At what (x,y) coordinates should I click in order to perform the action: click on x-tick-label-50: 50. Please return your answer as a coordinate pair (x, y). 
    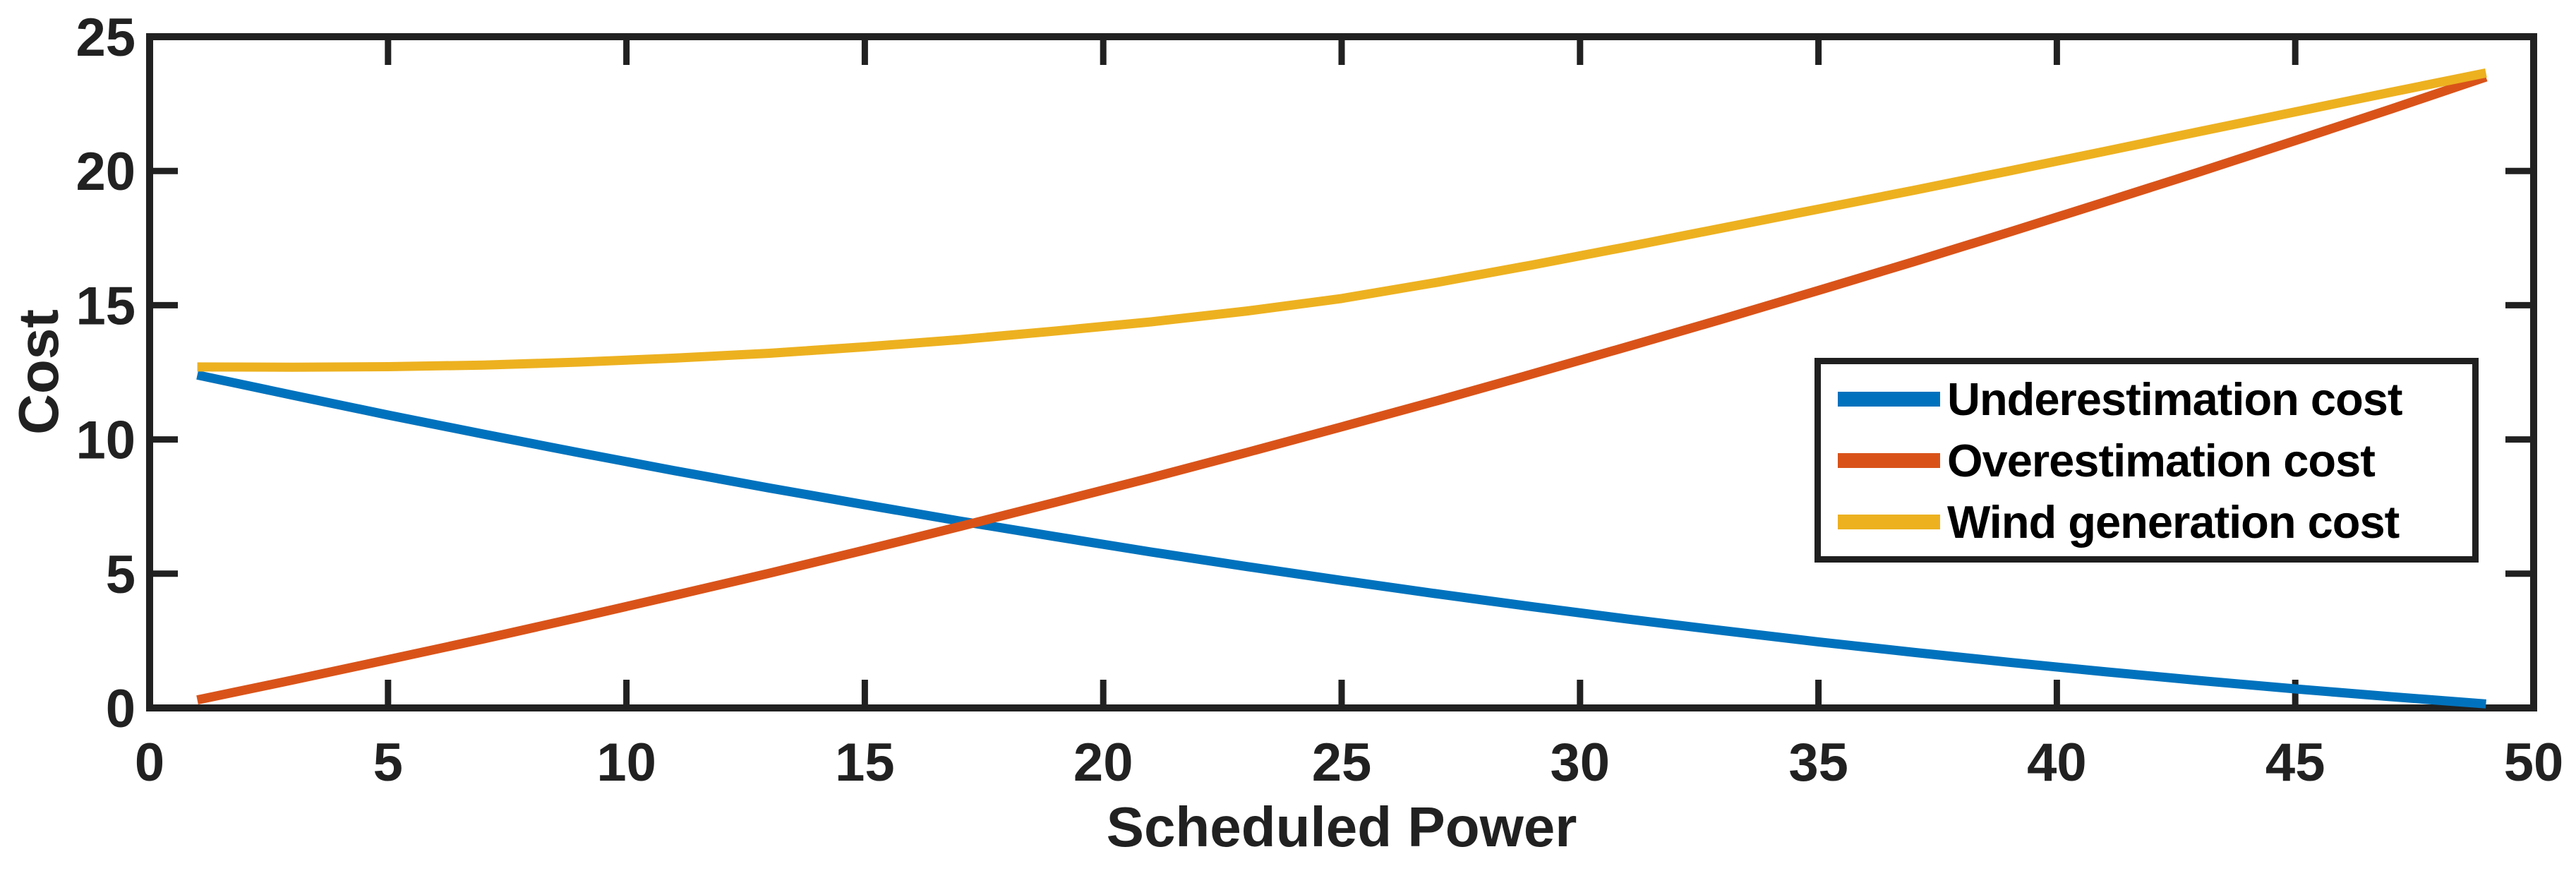
    Looking at the image, I should click on (2534, 763).